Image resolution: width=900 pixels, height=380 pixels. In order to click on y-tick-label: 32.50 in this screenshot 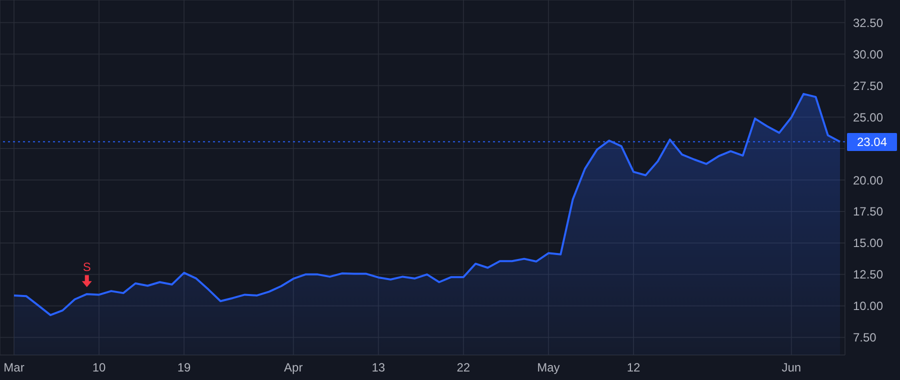, I will do `click(868, 23)`.